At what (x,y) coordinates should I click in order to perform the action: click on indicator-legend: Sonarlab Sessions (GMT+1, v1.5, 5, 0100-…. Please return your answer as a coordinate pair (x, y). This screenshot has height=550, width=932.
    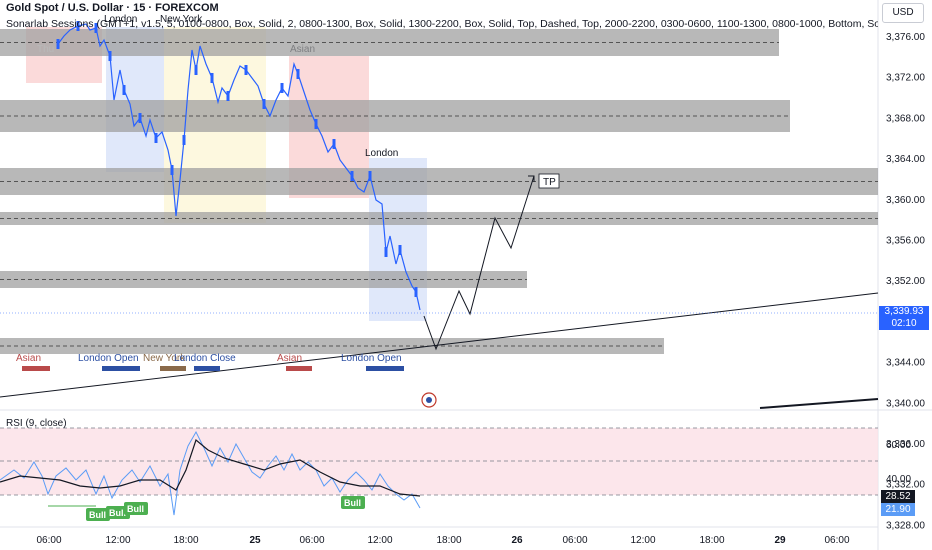
    Looking at the image, I should click on (442, 24).